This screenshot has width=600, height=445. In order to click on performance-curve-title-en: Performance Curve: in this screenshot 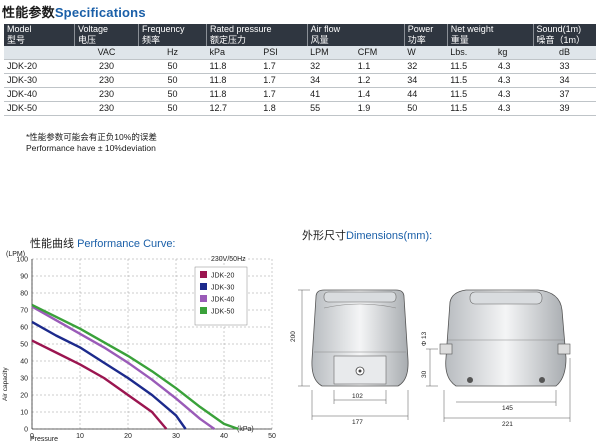, I will do `click(126, 244)`.